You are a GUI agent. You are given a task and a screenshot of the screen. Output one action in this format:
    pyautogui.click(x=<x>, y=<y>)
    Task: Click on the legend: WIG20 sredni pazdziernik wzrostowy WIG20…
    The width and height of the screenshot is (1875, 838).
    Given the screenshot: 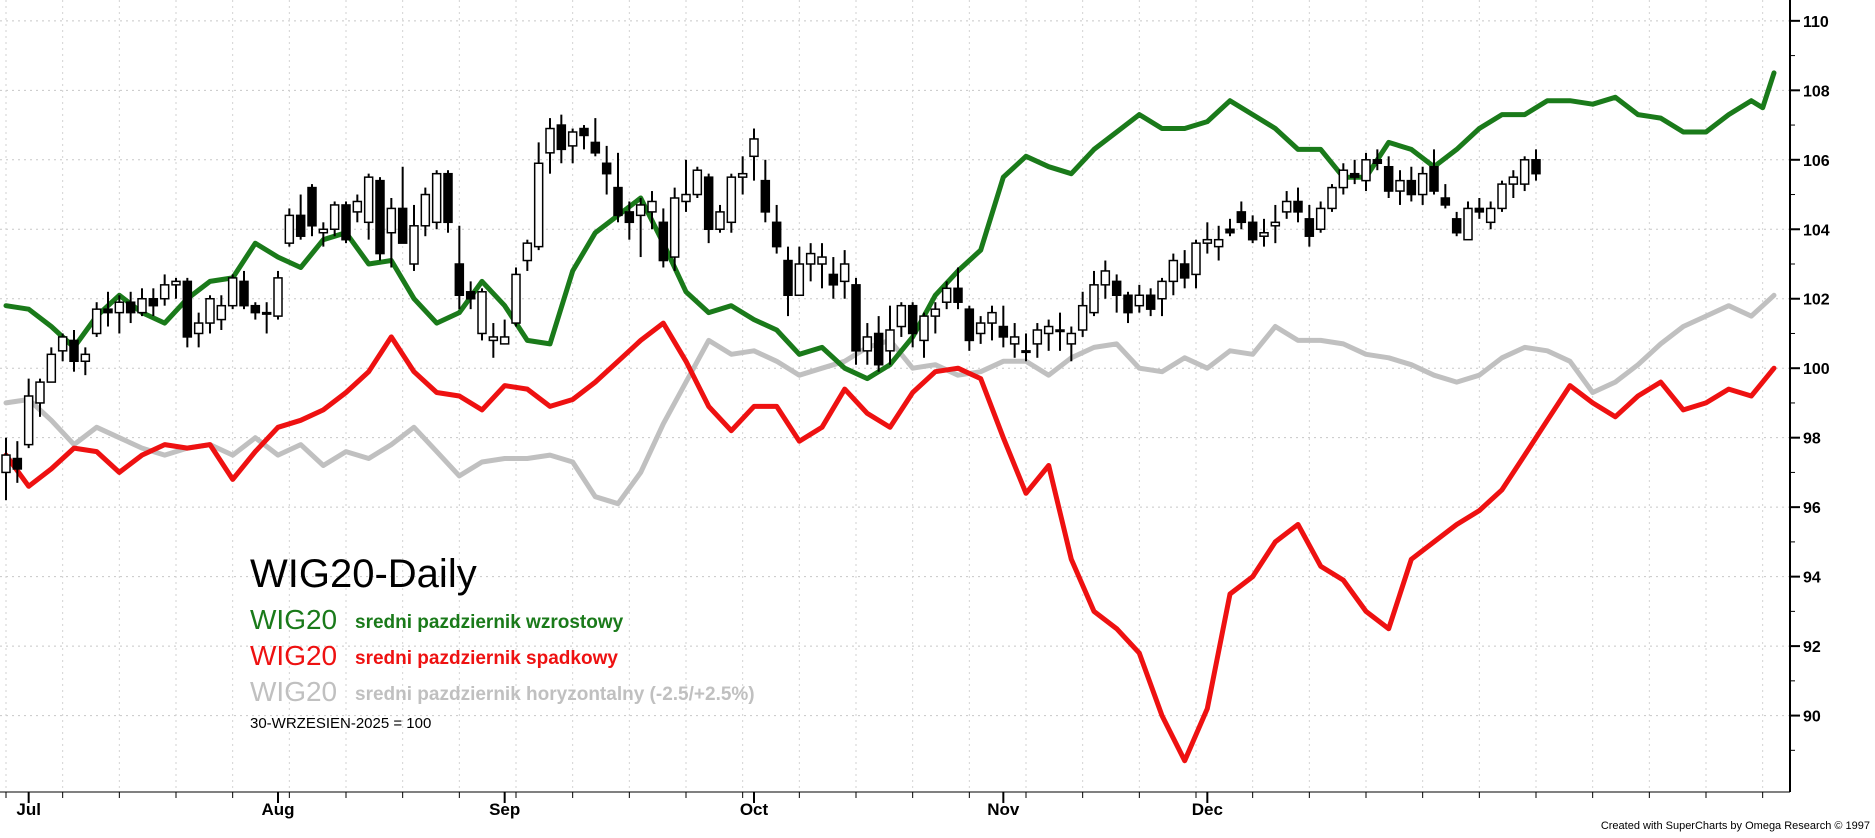 What is the action you would take?
    pyautogui.click(x=502, y=655)
    